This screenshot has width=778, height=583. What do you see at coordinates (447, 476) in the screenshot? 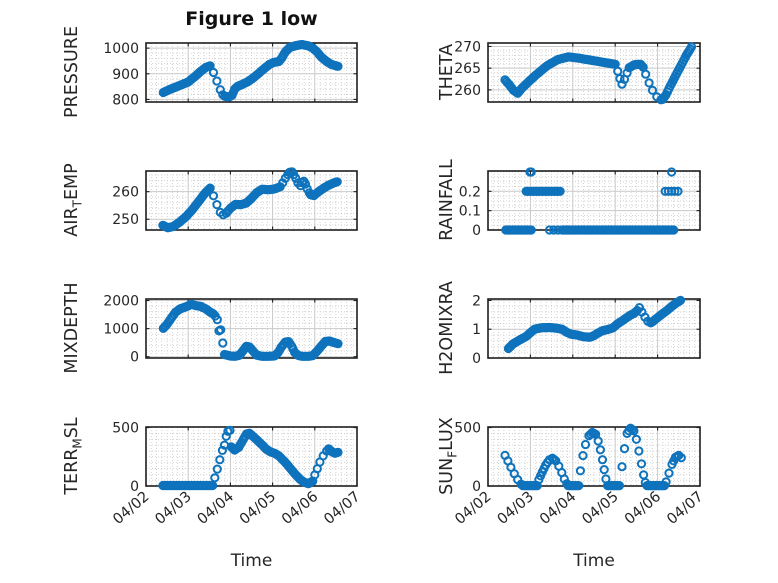
I see `ylabel-text: SUN` at bounding box center [447, 476].